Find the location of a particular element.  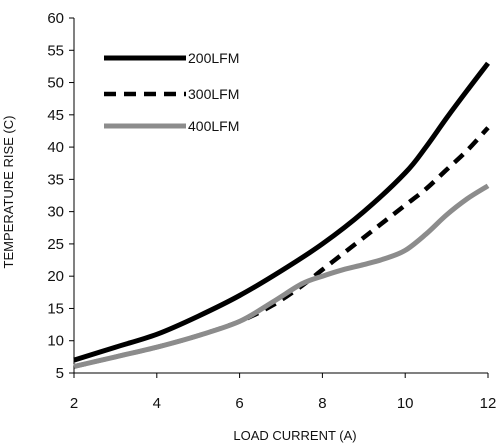

x-tick-label: 4 is located at coordinates (157, 403).